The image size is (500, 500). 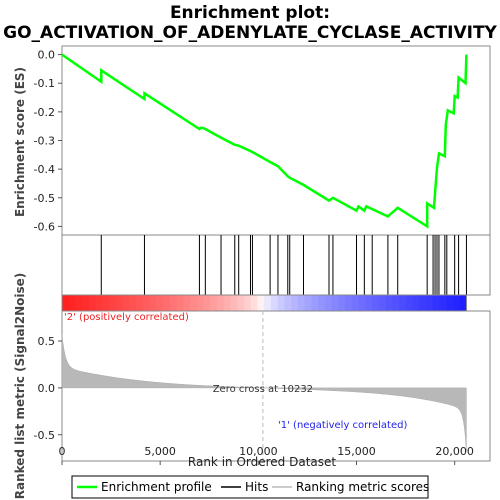 What do you see at coordinates (20, 142) in the screenshot?
I see `es-y-axis-label: Enrichment score (ES)` at bounding box center [20, 142].